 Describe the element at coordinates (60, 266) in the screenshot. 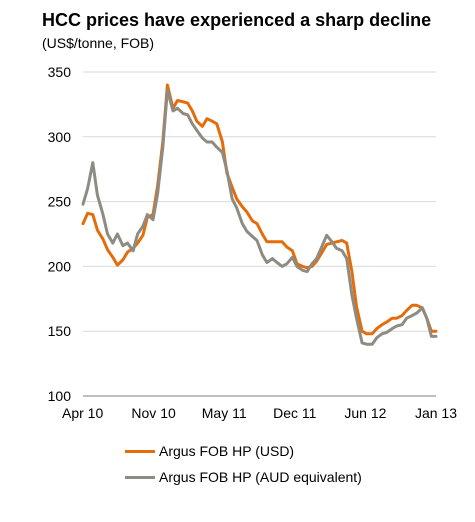

I see `y-tick-label: 200` at that location.